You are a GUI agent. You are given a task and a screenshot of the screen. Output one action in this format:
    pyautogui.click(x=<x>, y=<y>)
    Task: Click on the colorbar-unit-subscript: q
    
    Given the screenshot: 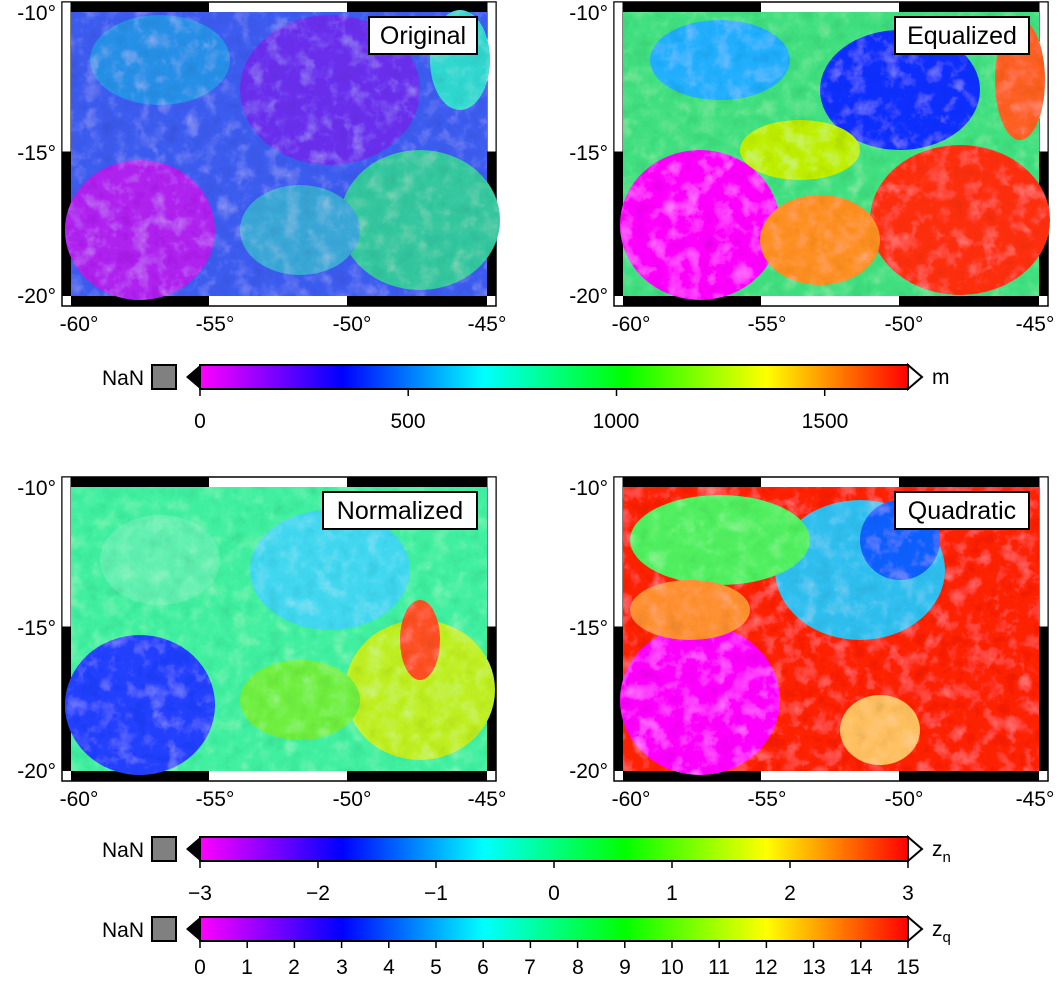 What is the action you would take?
    pyautogui.click(x=947, y=937)
    